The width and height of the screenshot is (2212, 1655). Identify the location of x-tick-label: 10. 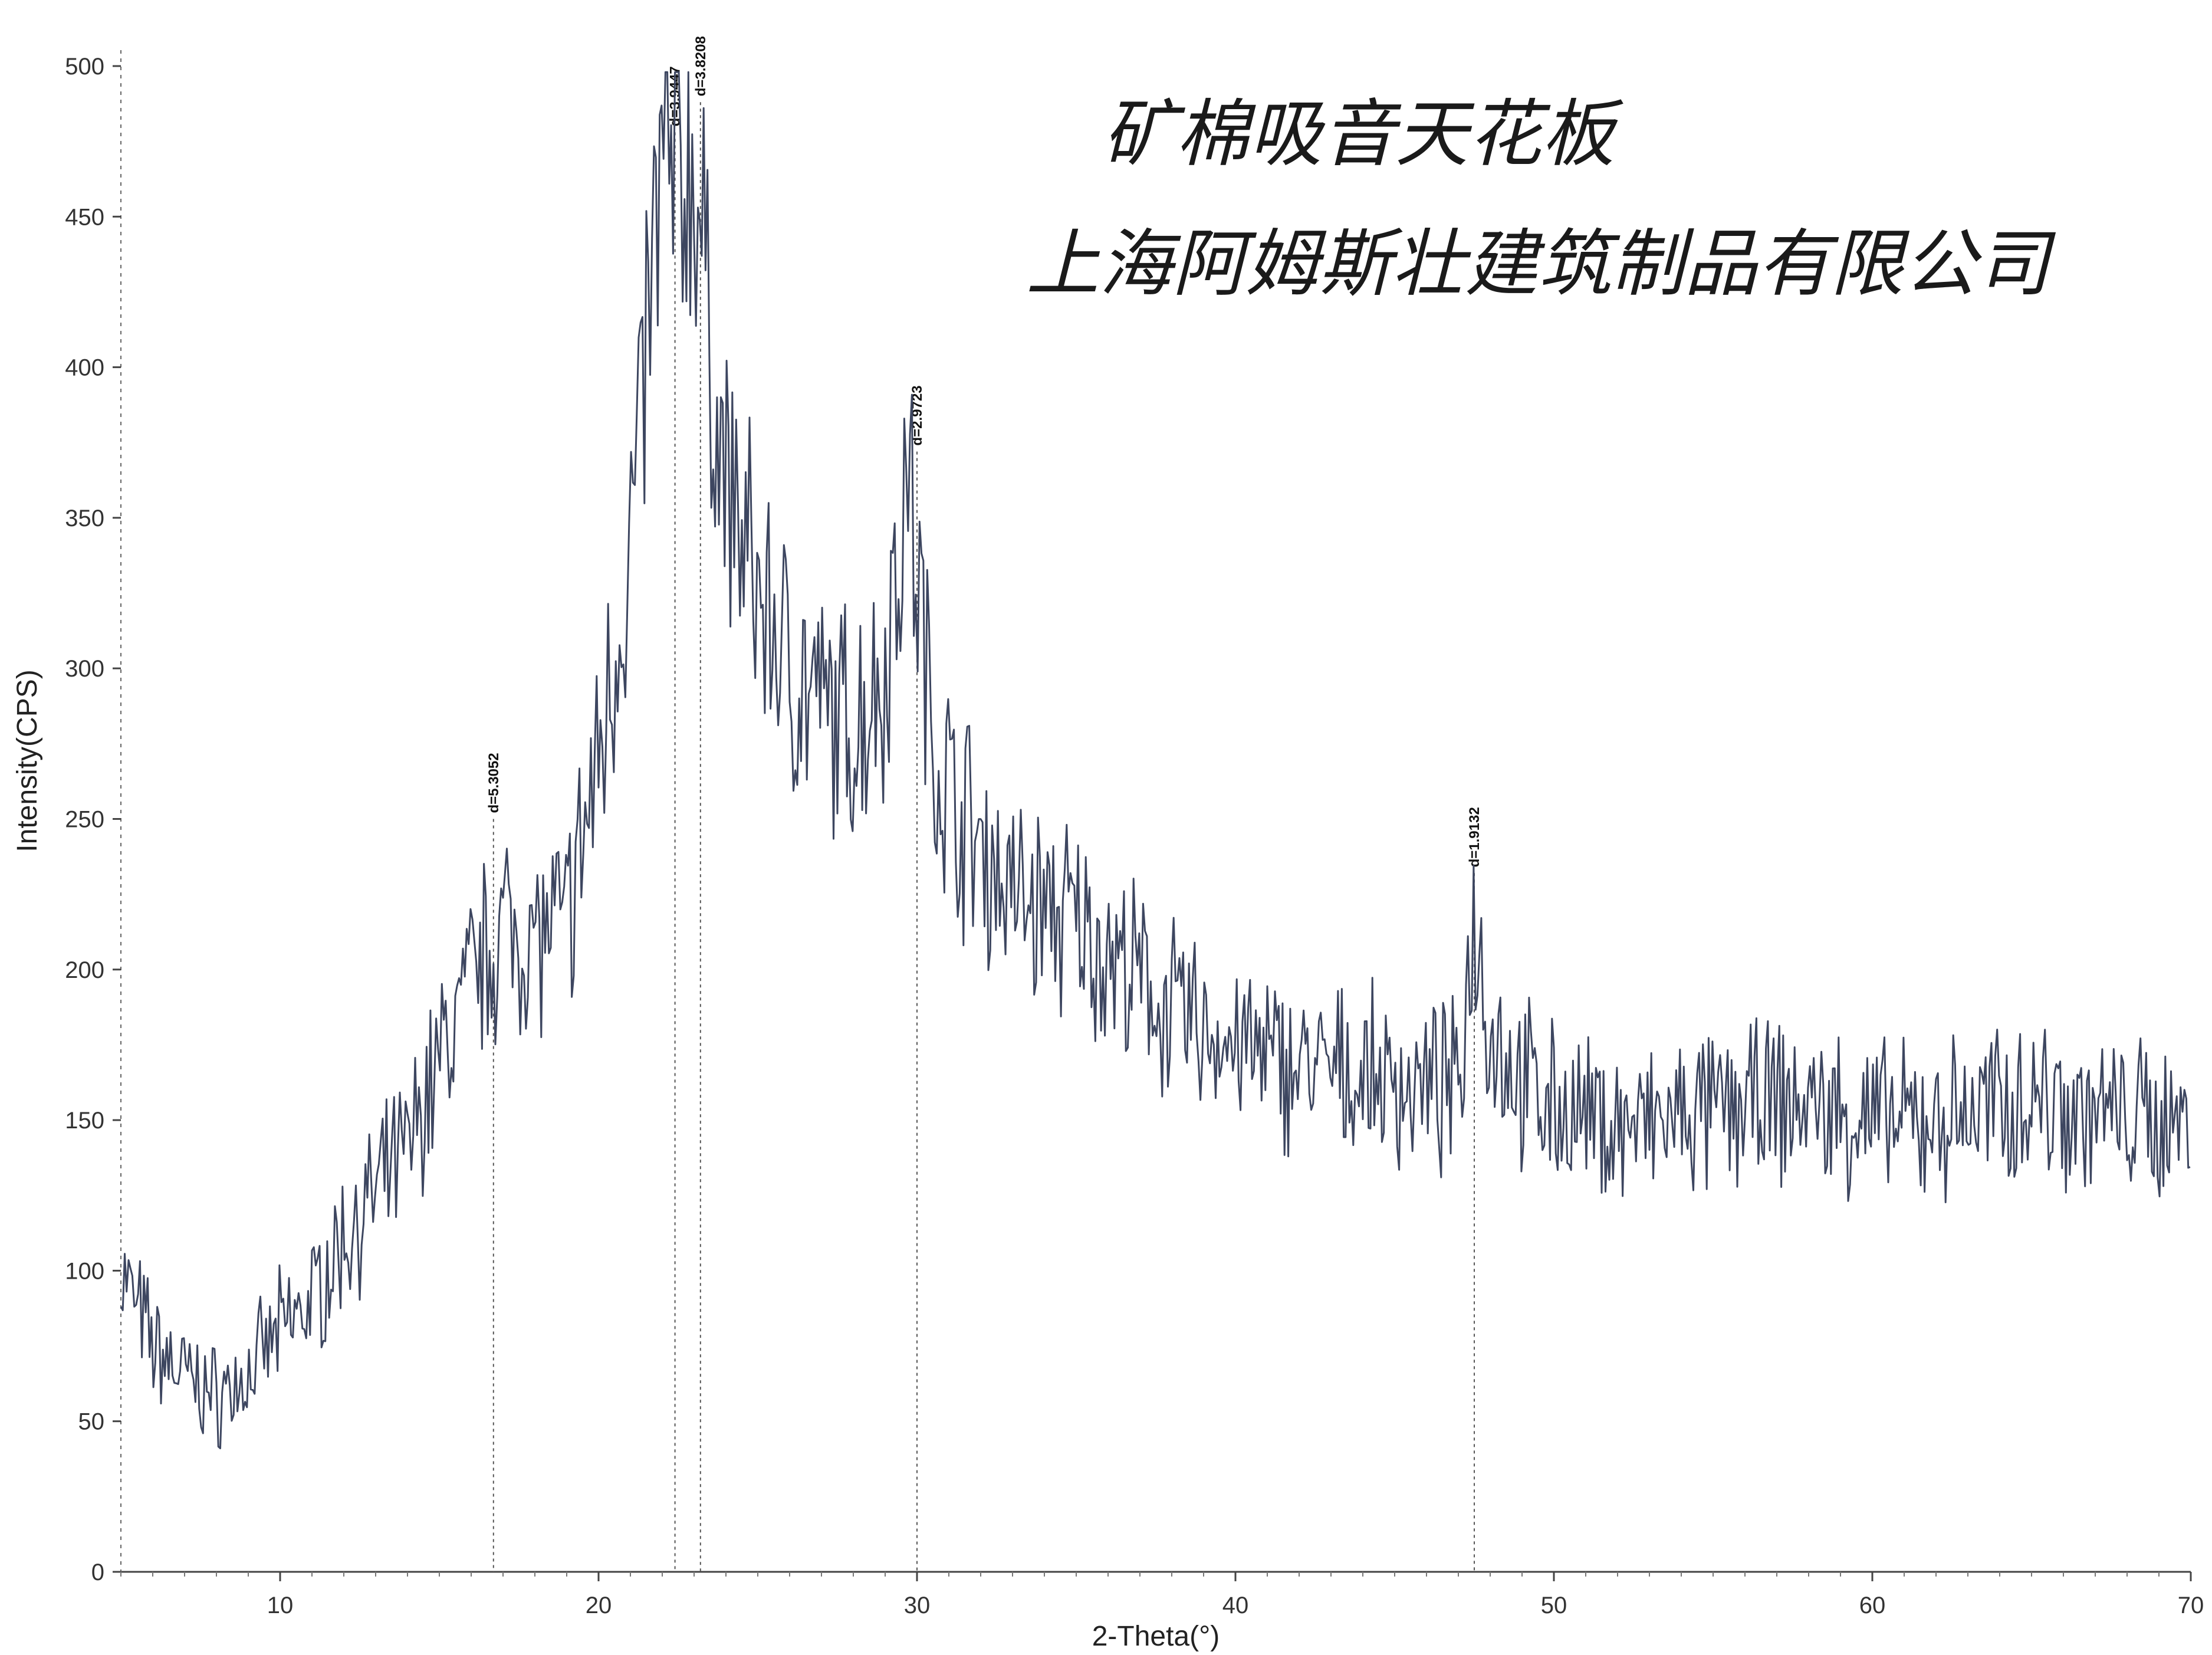
(281, 1605).